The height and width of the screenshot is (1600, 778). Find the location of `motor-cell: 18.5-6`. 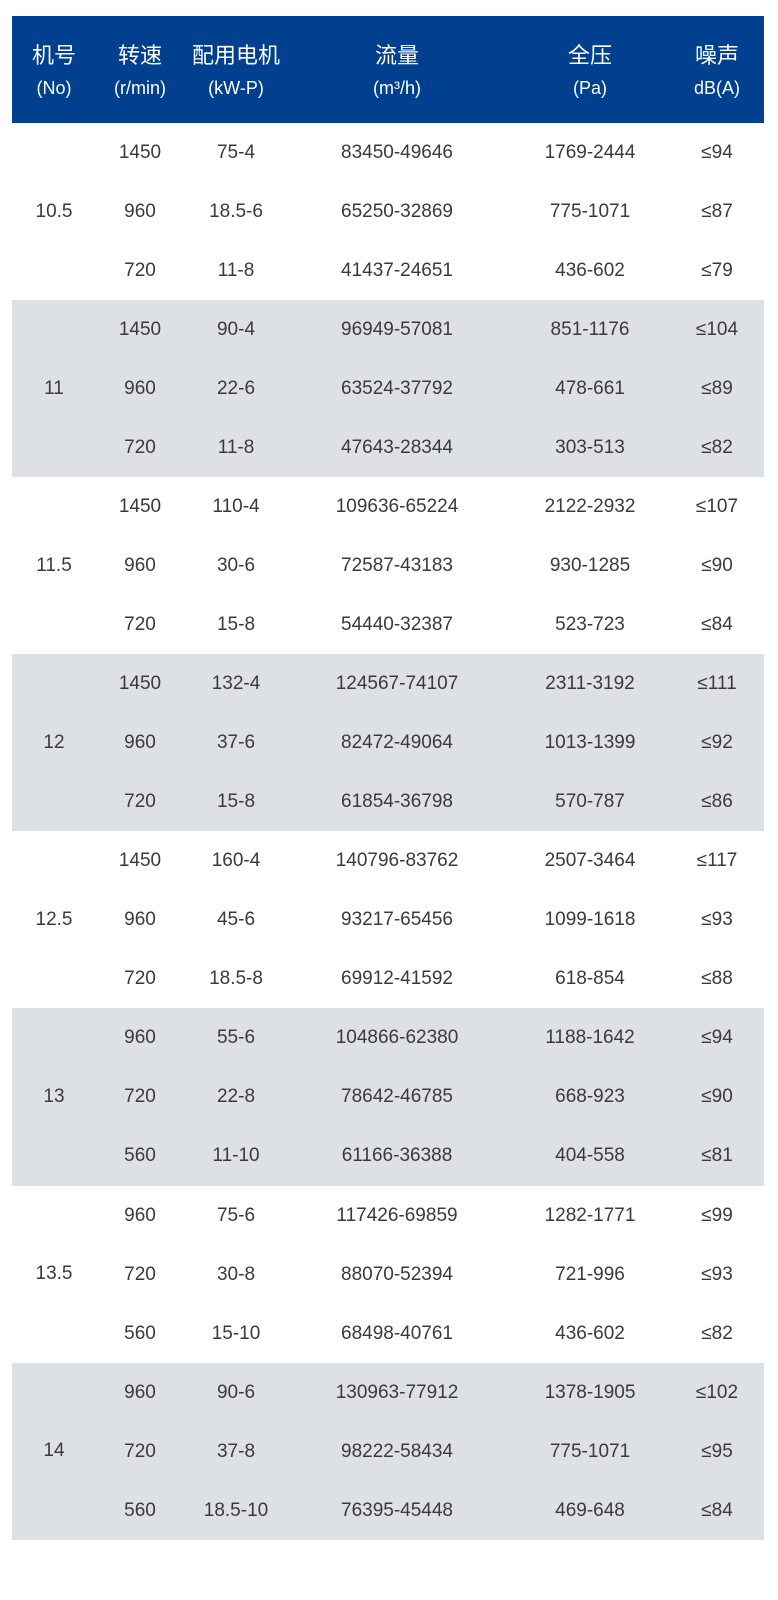

motor-cell: 18.5-6 is located at coordinates (236, 211).